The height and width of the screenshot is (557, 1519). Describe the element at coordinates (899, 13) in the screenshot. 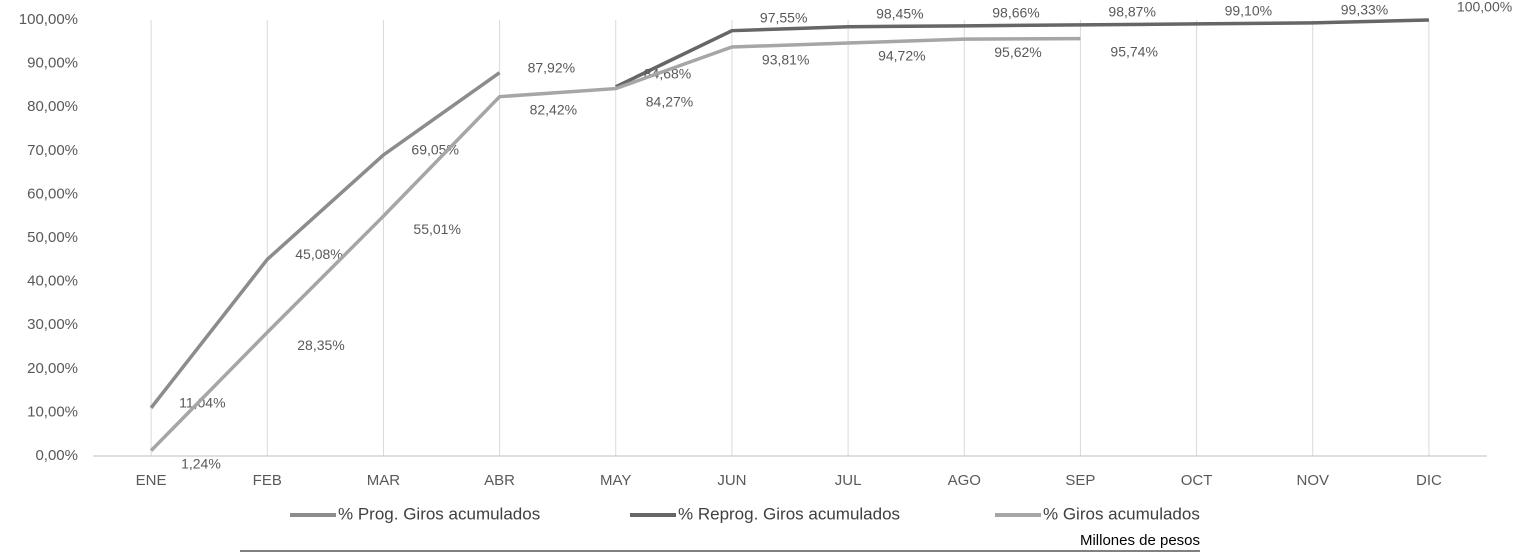

I see `data-label: 98,45%` at that location.